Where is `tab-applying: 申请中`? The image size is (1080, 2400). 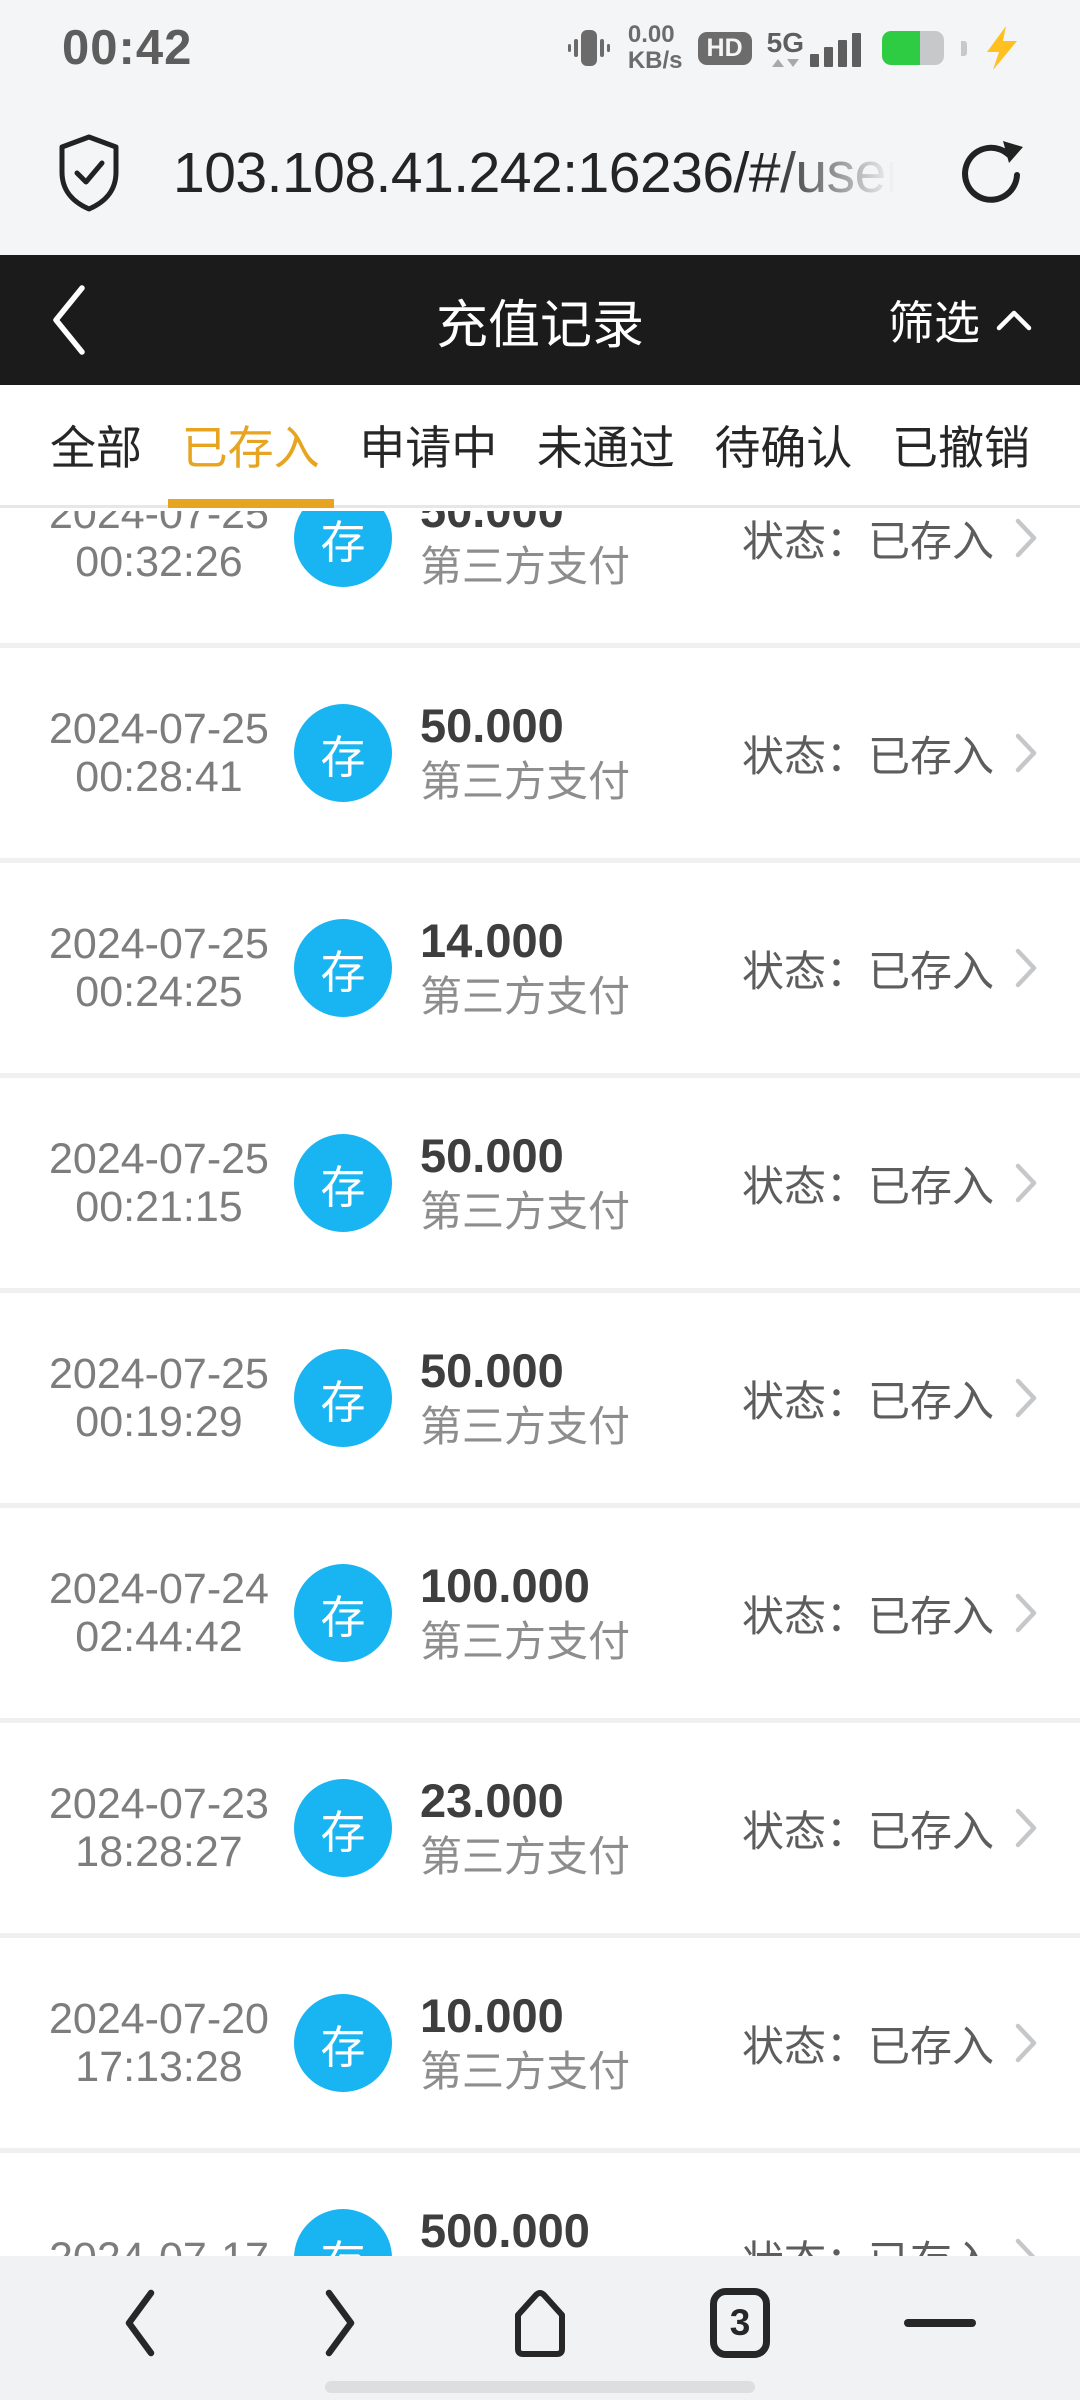 tab-applying: 申请中 is located at coordinates (428, 448).